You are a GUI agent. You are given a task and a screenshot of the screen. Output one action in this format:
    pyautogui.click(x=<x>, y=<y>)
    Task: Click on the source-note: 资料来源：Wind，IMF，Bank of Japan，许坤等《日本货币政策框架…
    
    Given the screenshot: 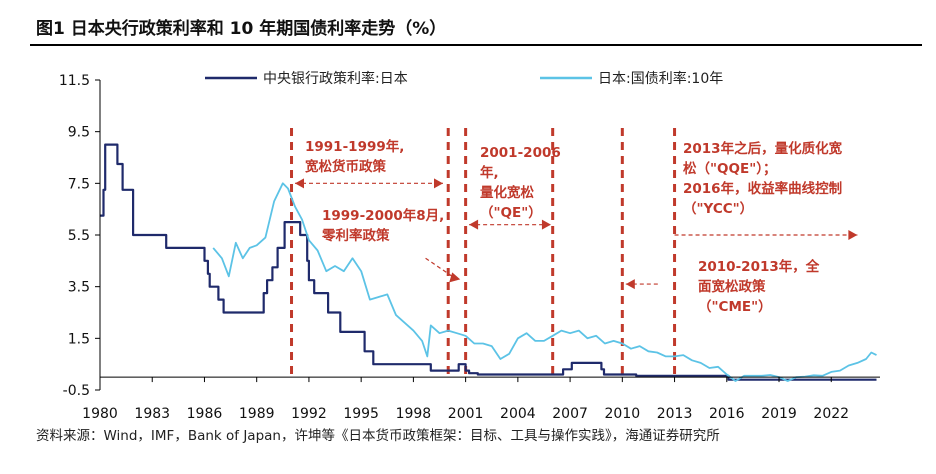 What is the action you would take?
    pyautogui.click(x=378, y=436)
    